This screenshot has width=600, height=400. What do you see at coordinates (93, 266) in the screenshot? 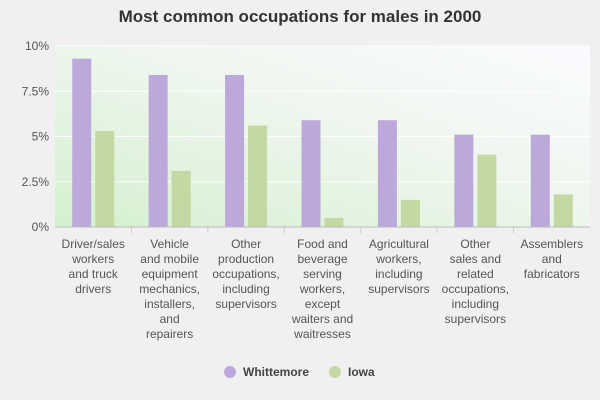
I see `x-category-label: Driver/sales workers and truck drivers` at bounding box center [93, 266].